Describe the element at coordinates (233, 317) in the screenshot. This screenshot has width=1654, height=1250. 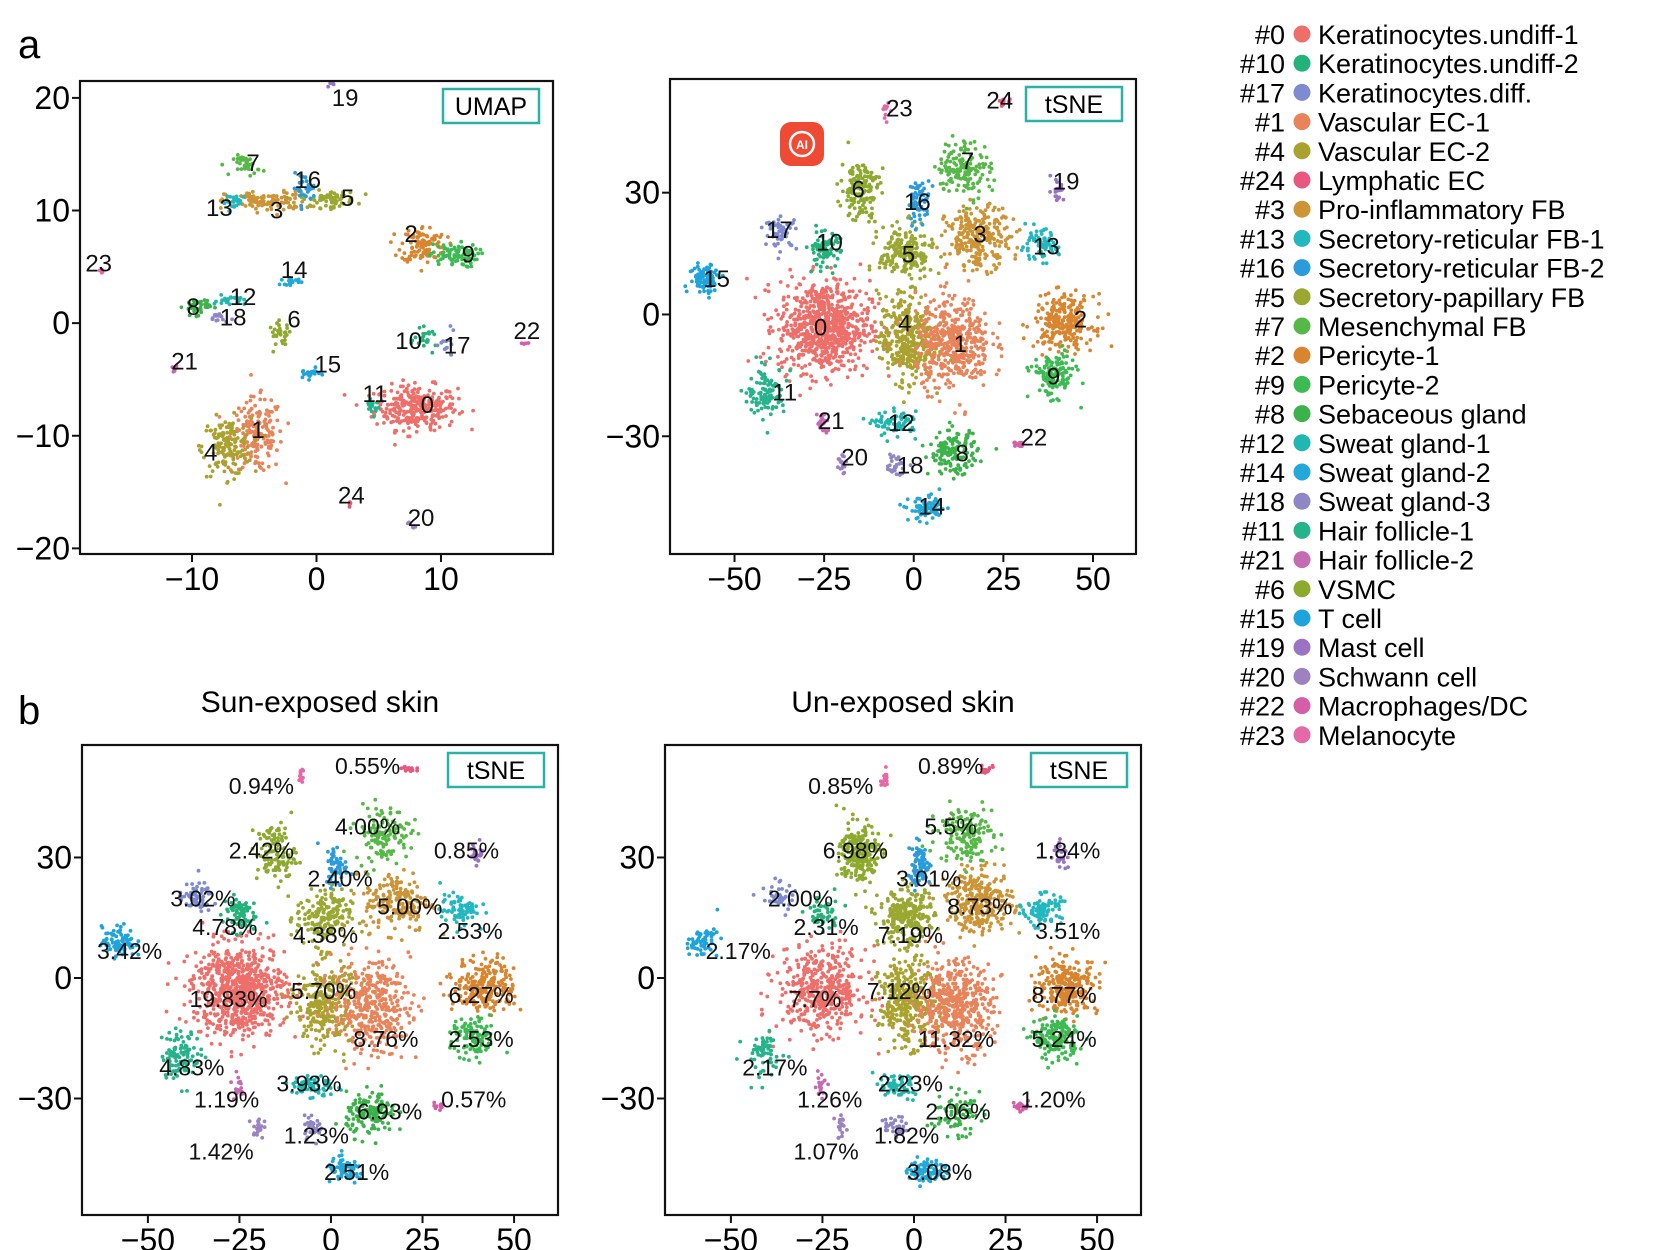
I see `cluster-label-18: 18` at that location.